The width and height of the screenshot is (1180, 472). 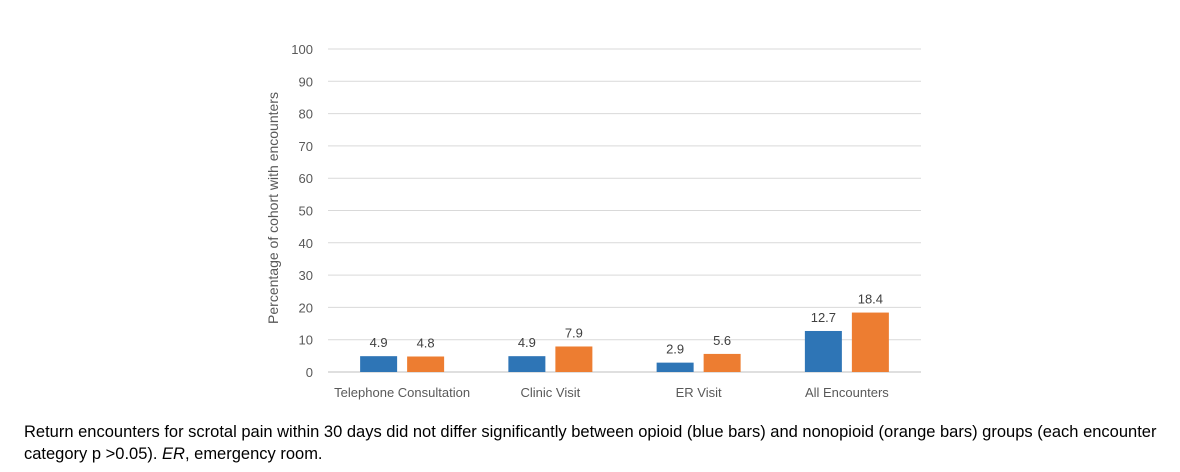 I want to click on y-tick-label: 0, so click(x=309, y=372).